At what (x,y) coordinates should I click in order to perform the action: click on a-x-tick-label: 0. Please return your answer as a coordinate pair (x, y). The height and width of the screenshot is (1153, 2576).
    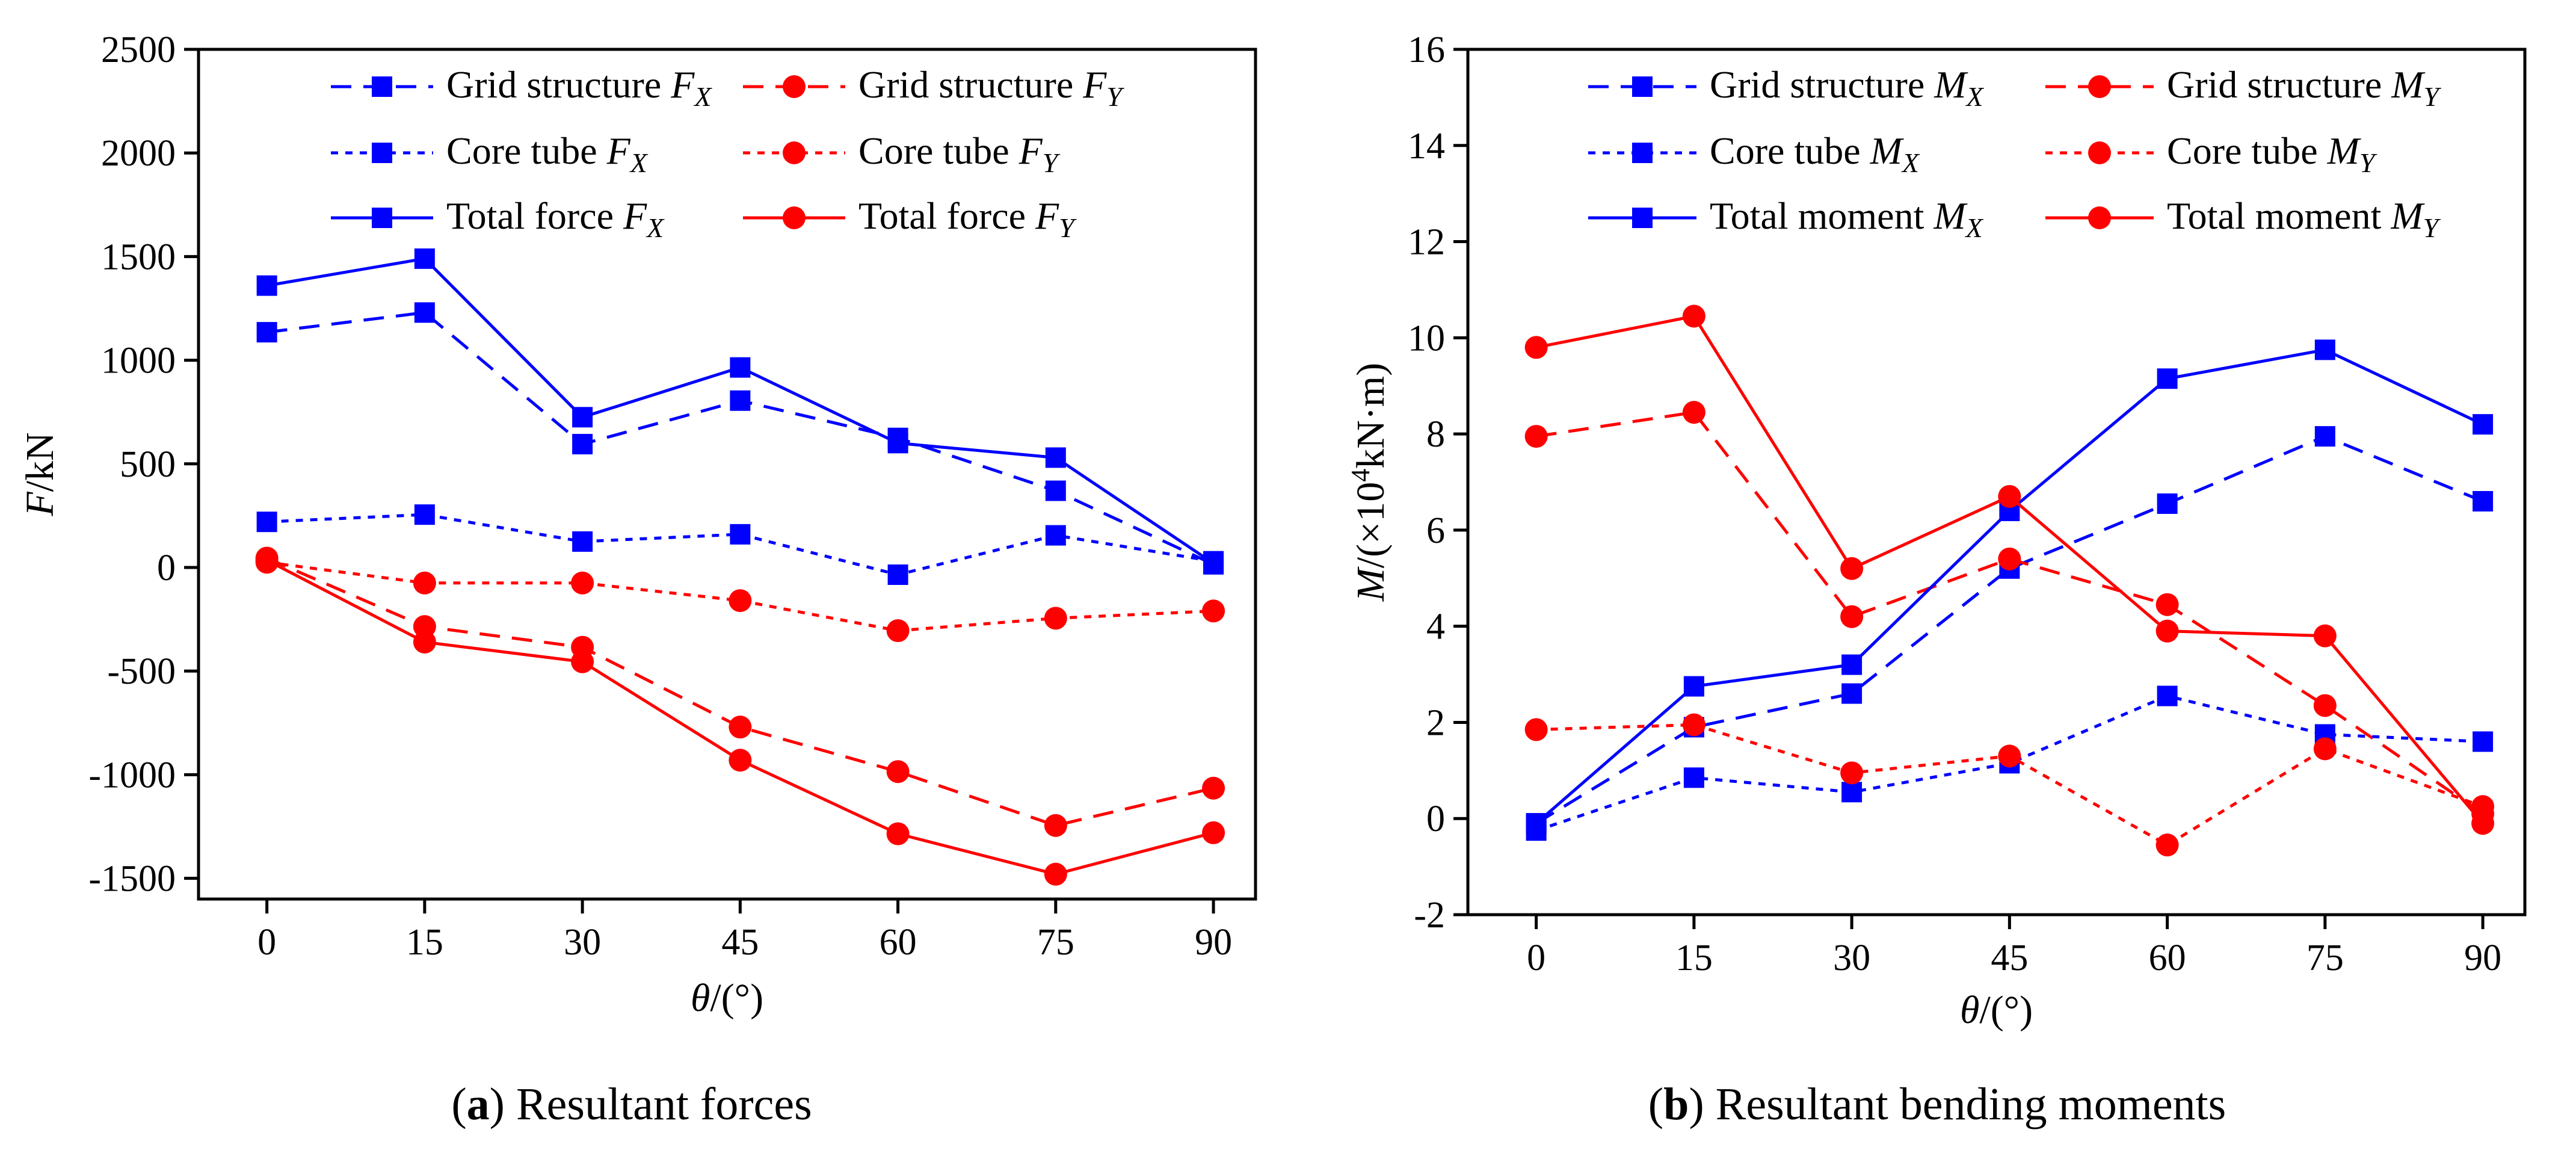
    Looking at the image, I should click on (266, 942).